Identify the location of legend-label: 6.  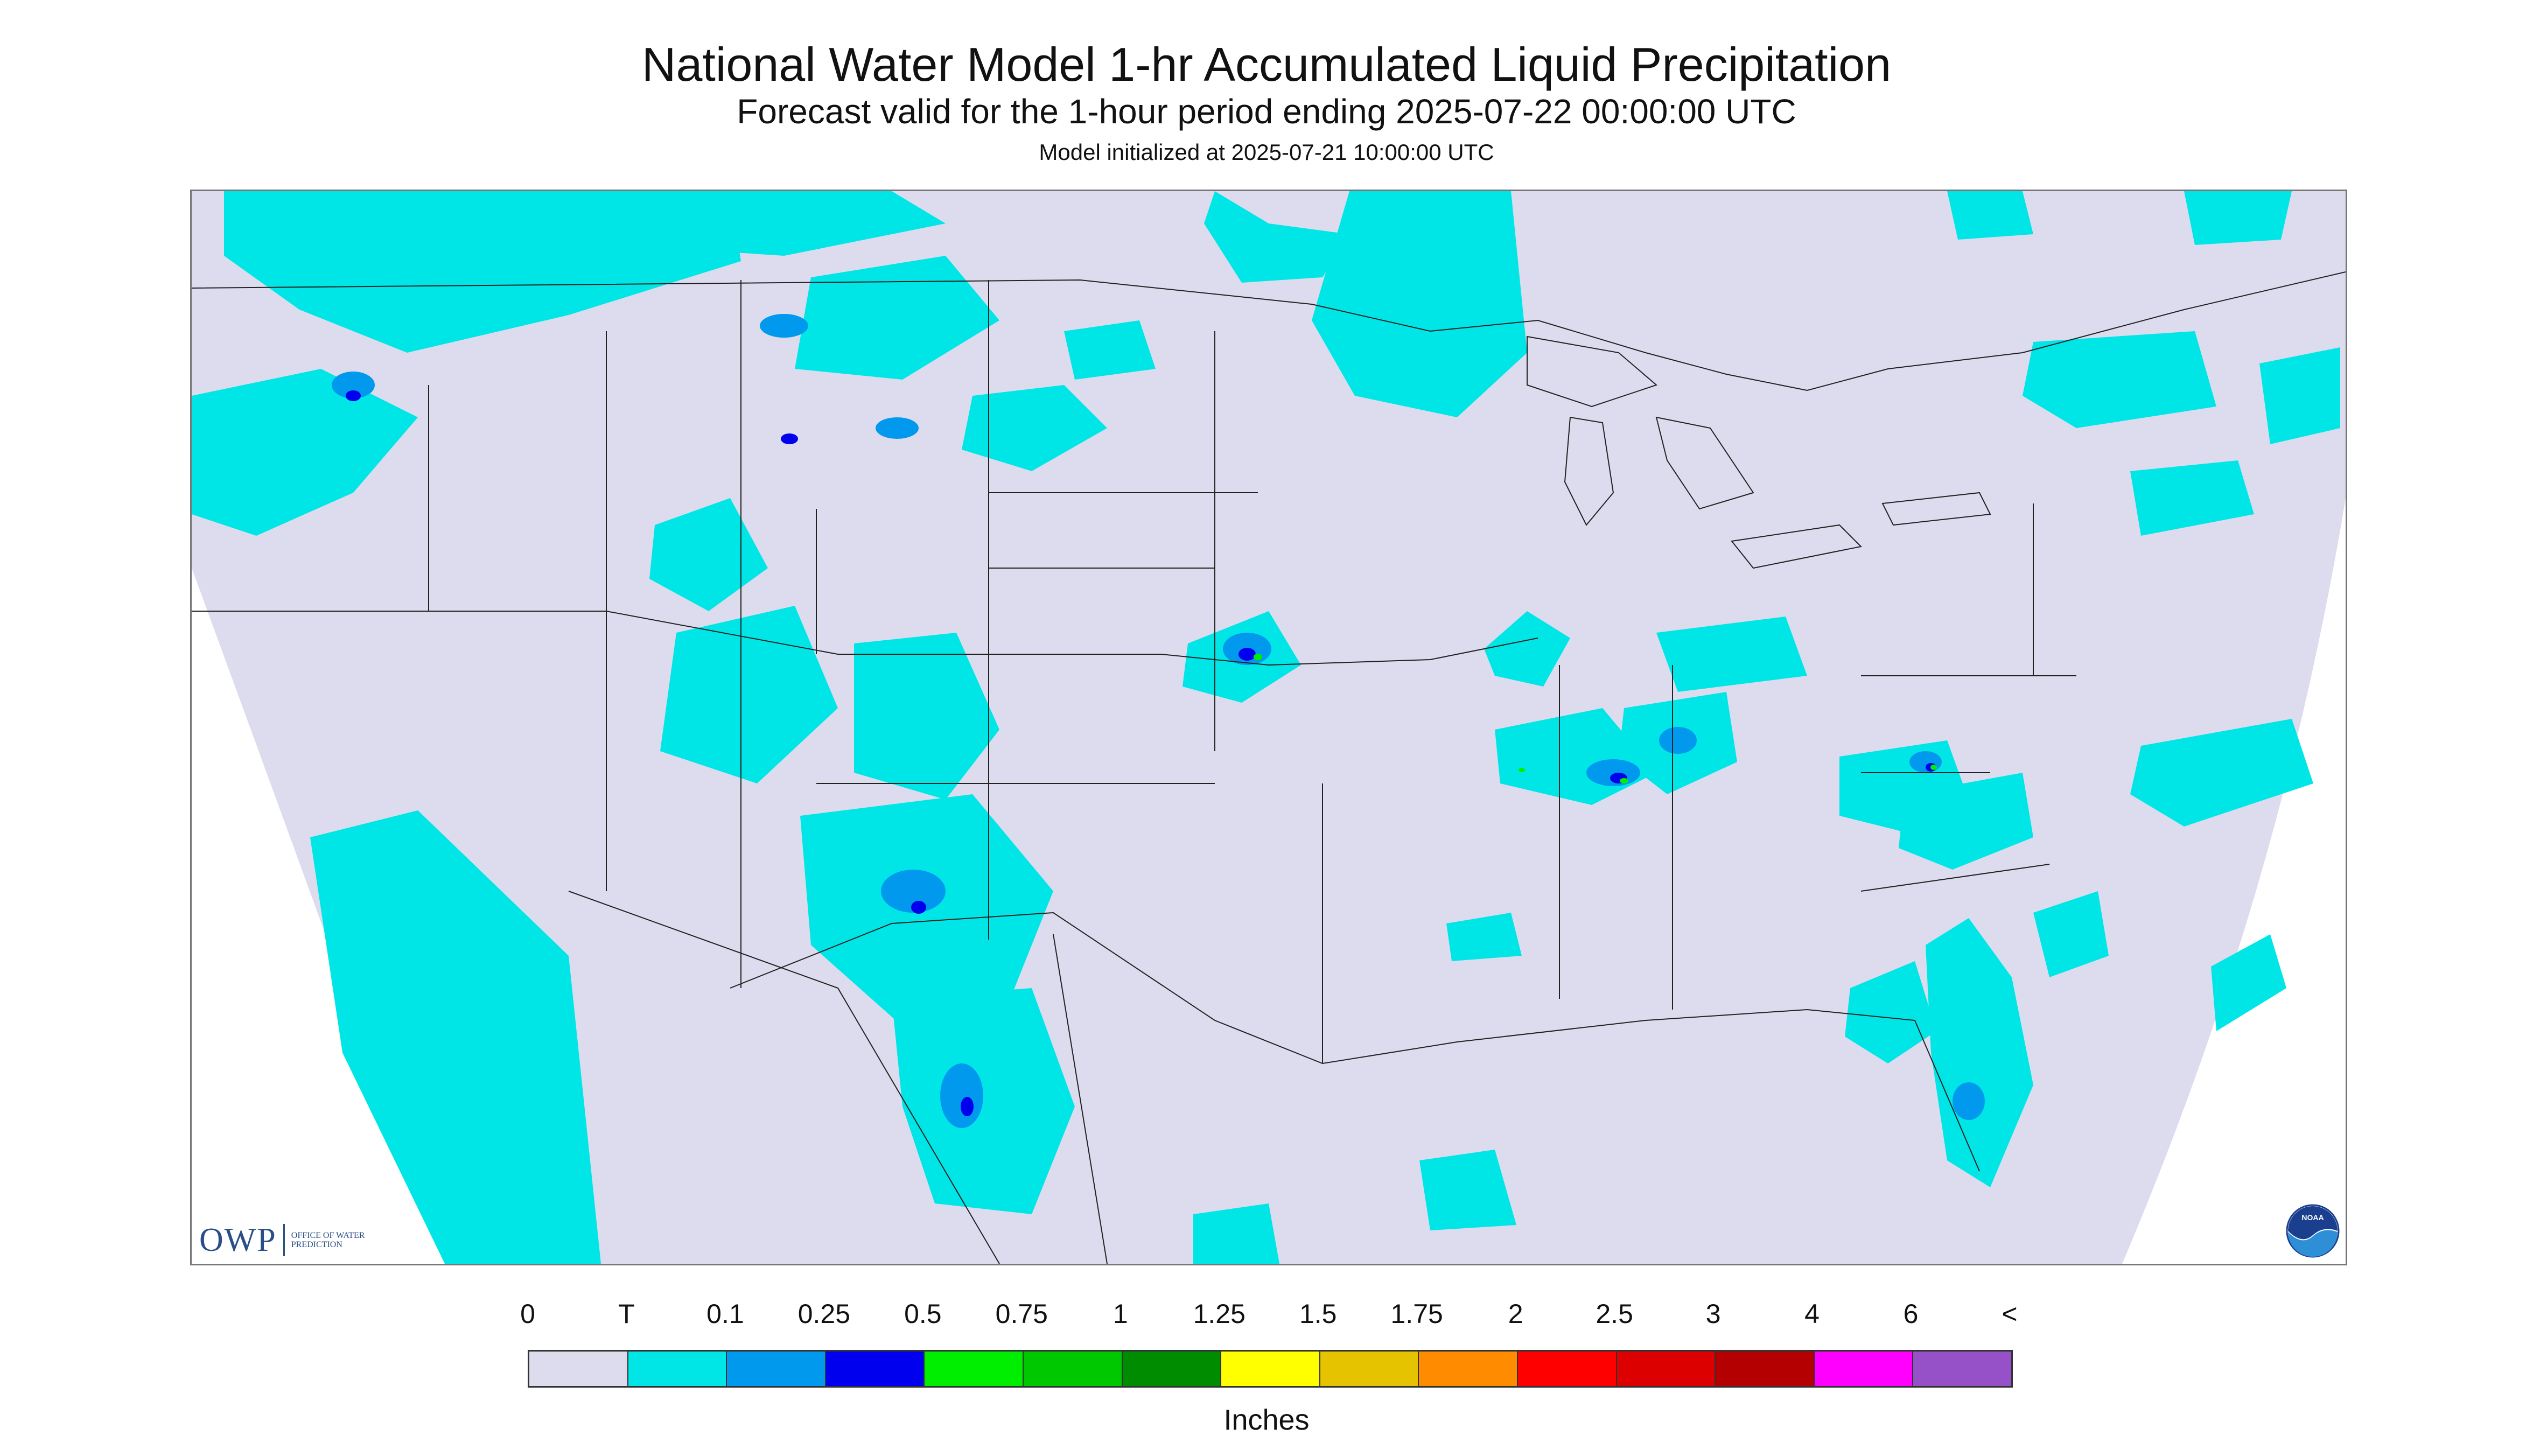
(1911, 1314).